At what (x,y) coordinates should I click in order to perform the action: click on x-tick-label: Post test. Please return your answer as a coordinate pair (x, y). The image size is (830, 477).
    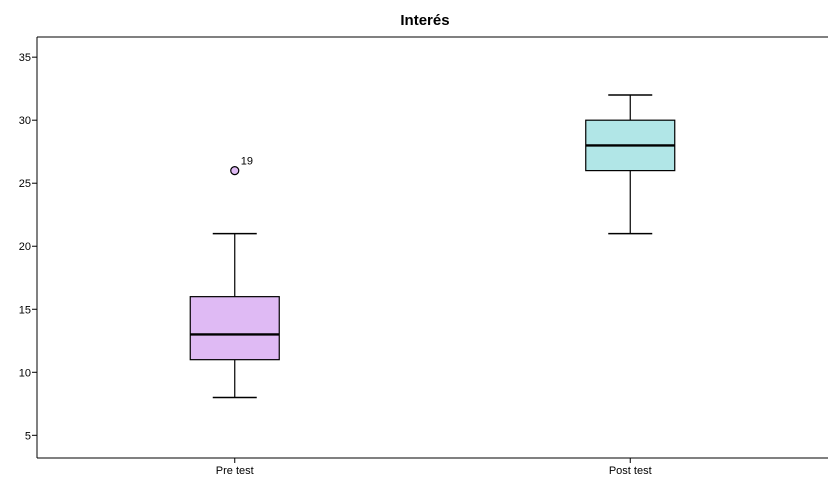
    Looking at the image, I should click on (630, 471).